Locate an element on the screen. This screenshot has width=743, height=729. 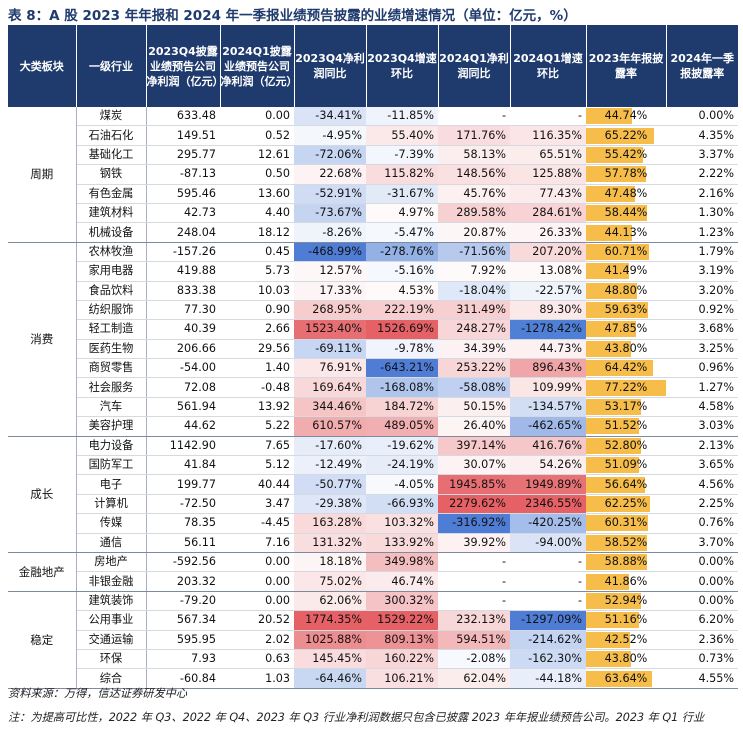
qoq-2023q4-cell: 115.82% is located at coordinates (402, 174).